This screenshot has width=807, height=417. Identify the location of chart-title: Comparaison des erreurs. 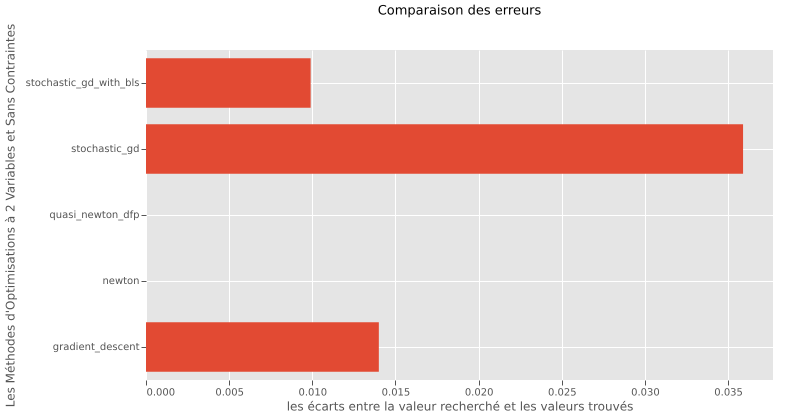
(460, 10).